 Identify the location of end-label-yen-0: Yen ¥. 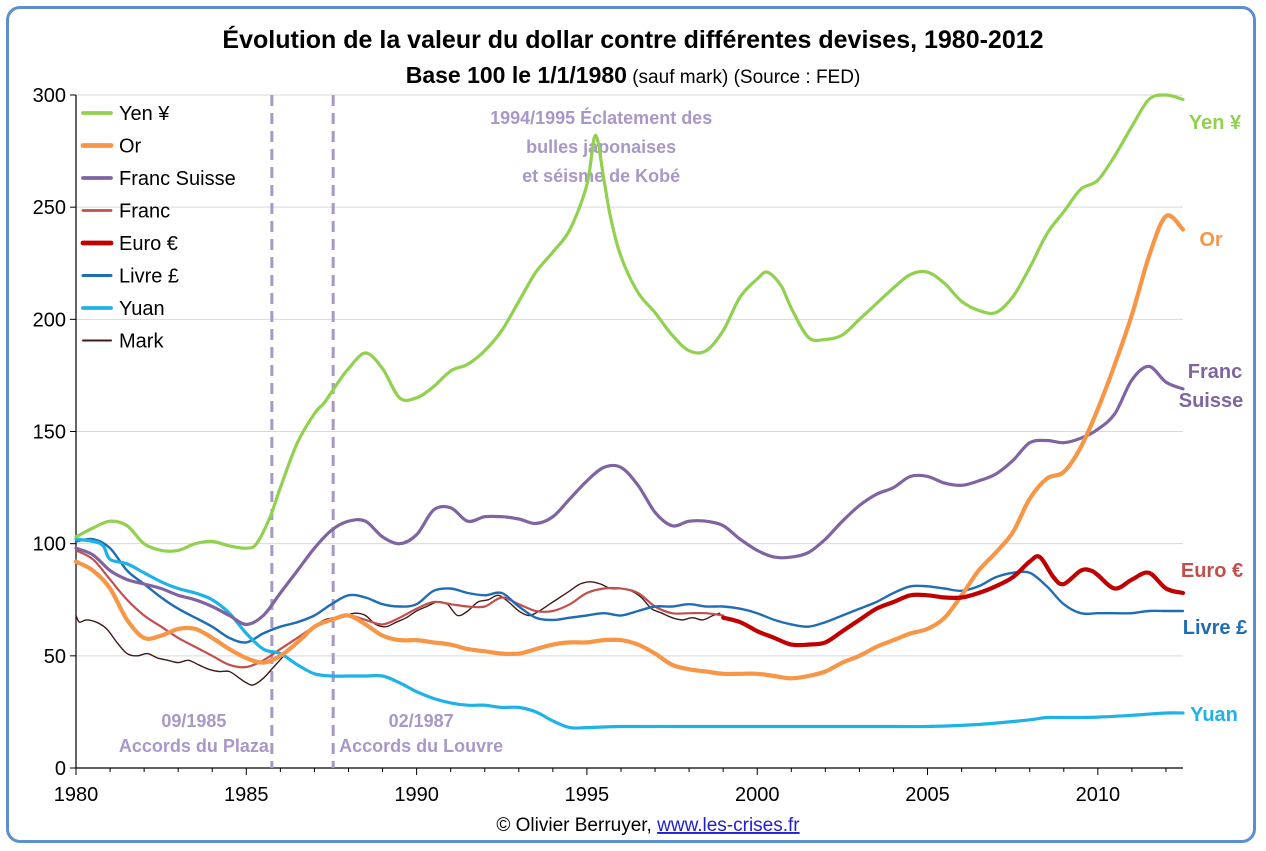
(1215, 123).